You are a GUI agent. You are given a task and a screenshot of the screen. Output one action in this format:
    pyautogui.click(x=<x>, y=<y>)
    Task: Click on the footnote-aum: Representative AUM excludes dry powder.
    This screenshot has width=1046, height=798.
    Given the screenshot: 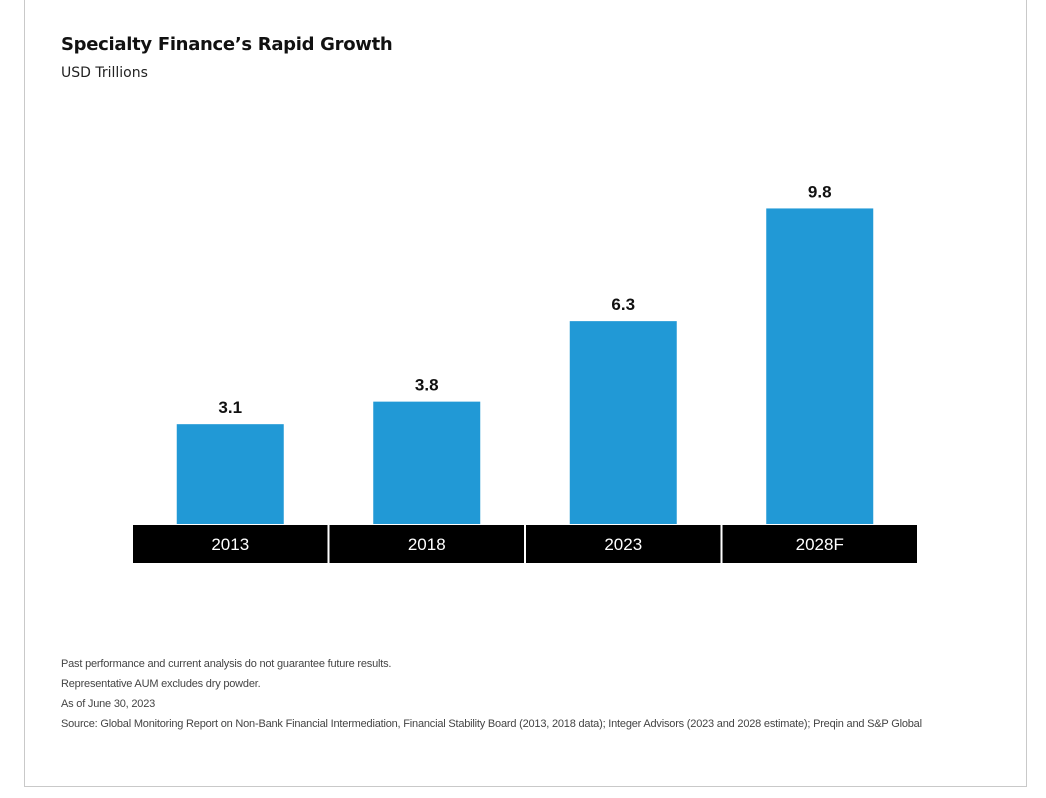 What is the action you would take?
    pyautogui.click(x=161, y=684)
    